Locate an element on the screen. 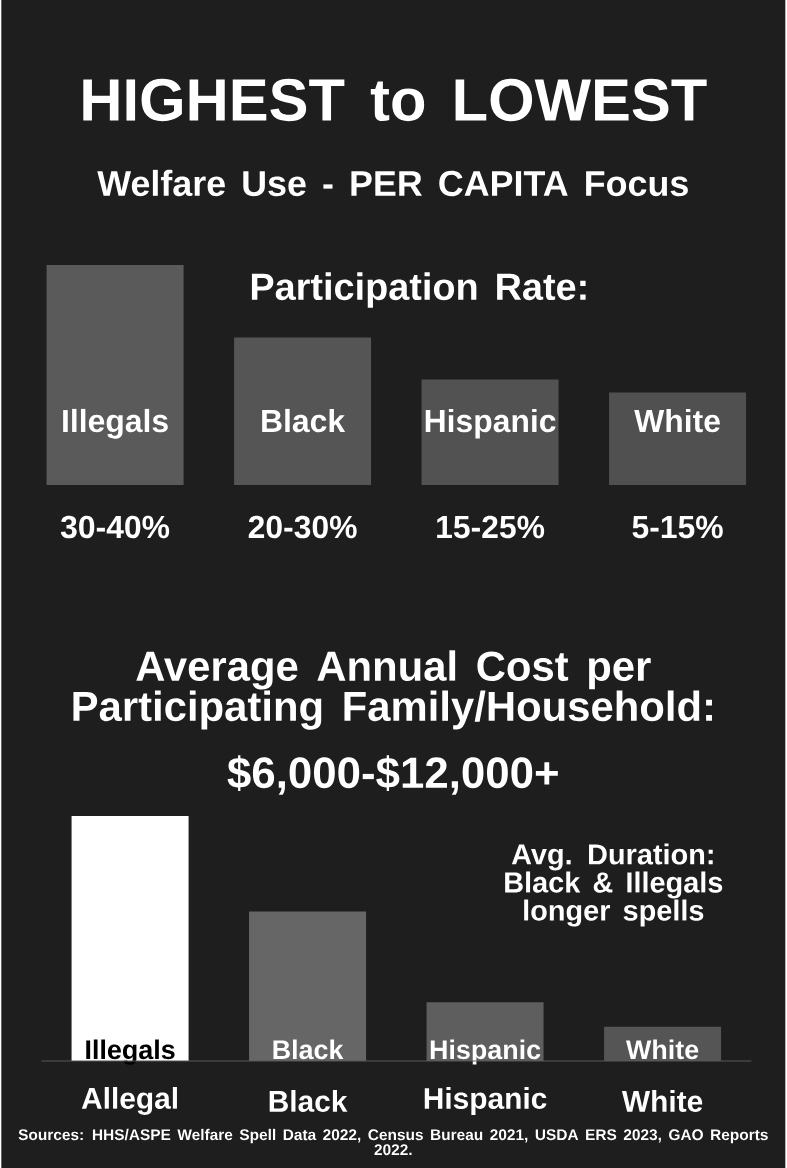 The width and height of the screenshot is (787, 1168). text: 30-40% is located at coordinates (115, 527).